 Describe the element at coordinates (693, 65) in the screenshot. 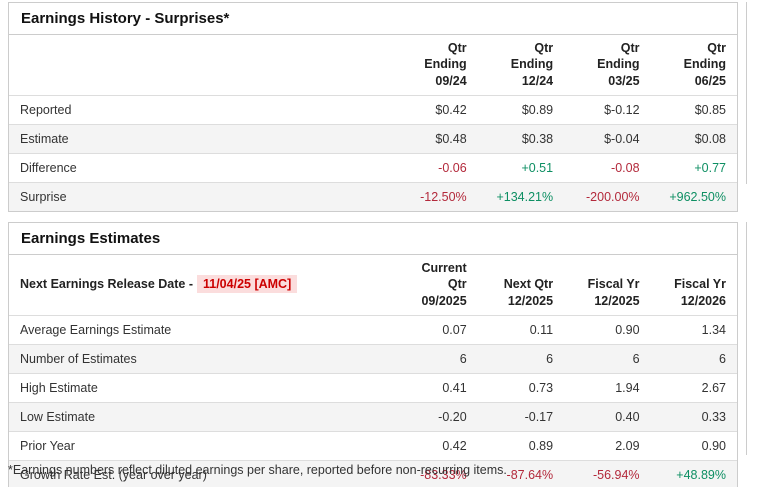

I see `column-header: Qtr Ending 06/25` at that location.